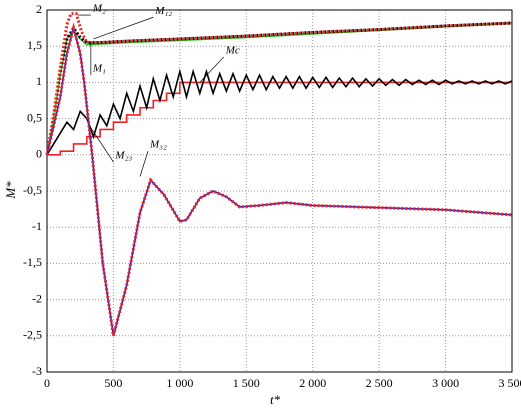  Describe the element at coordinates (179, 383) in the screenshot. I see `x-tick-label: 1 000` at that location.